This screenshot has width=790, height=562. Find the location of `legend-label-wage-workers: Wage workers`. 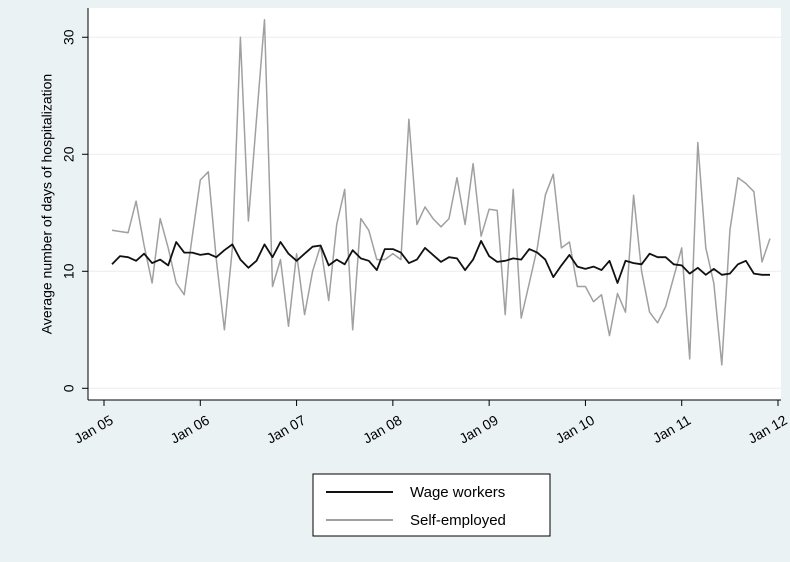

legend-label-wage-workers: Wage workers is located at coordinates (457, 492).